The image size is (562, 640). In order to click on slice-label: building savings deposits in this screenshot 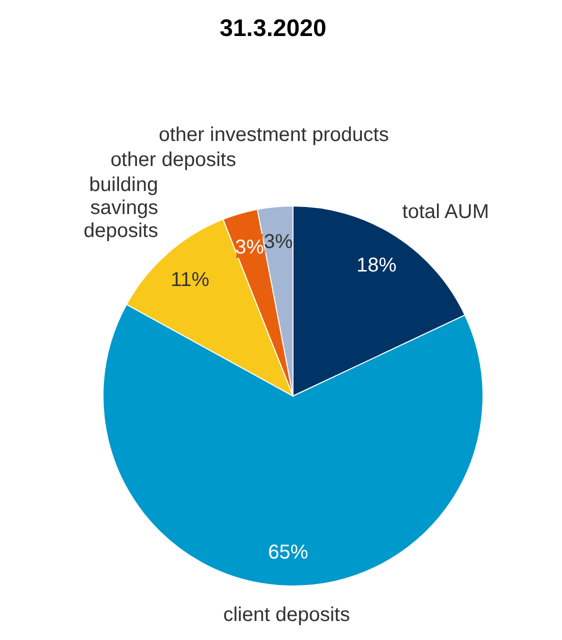, I will do `click(121, 208)`.